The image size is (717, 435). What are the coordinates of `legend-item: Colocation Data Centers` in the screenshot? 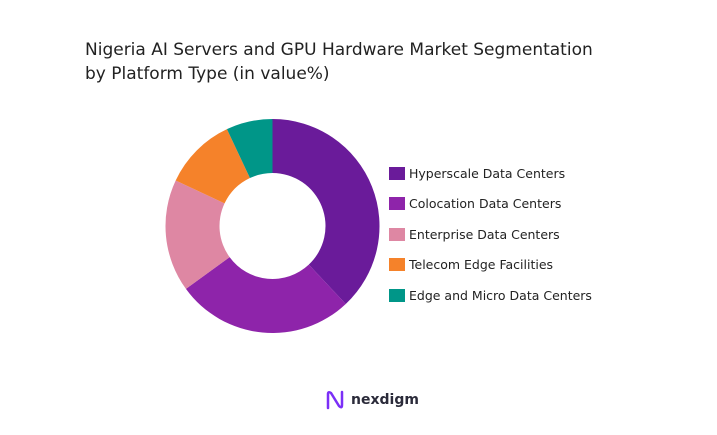 It's located at (490, 204).